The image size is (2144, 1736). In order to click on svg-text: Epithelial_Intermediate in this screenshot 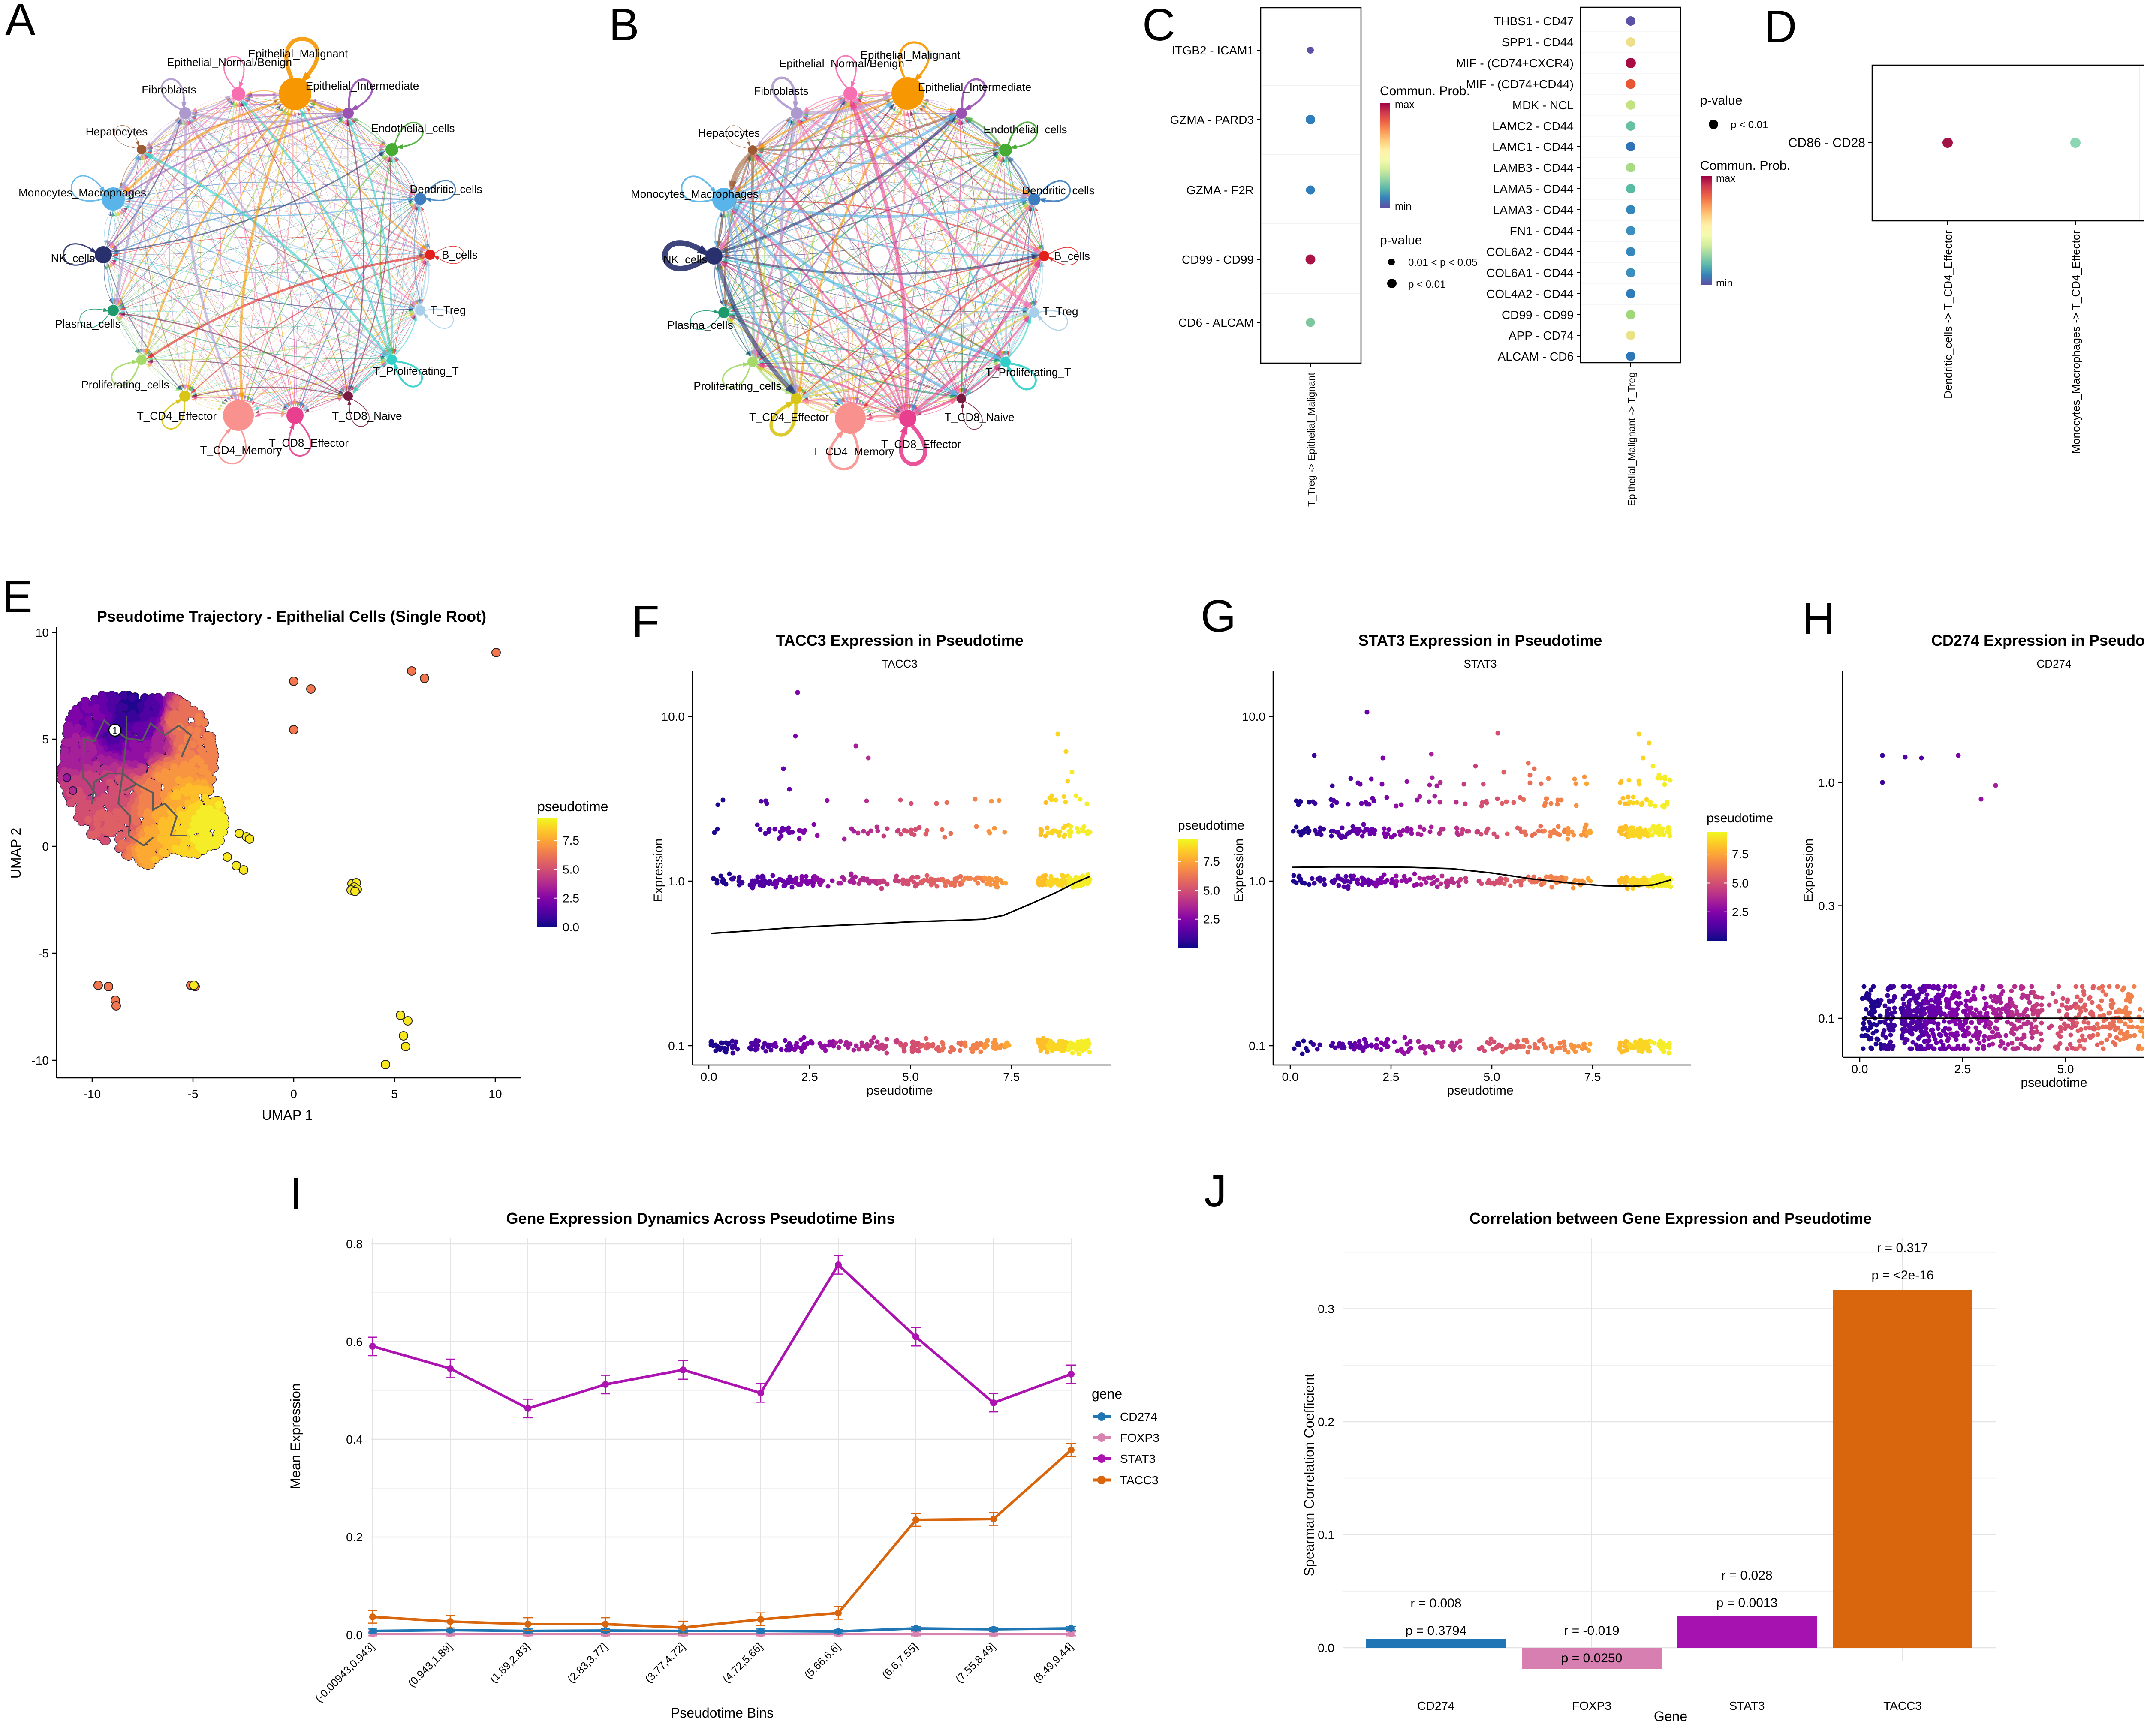, I will do `click(363, 85)`.